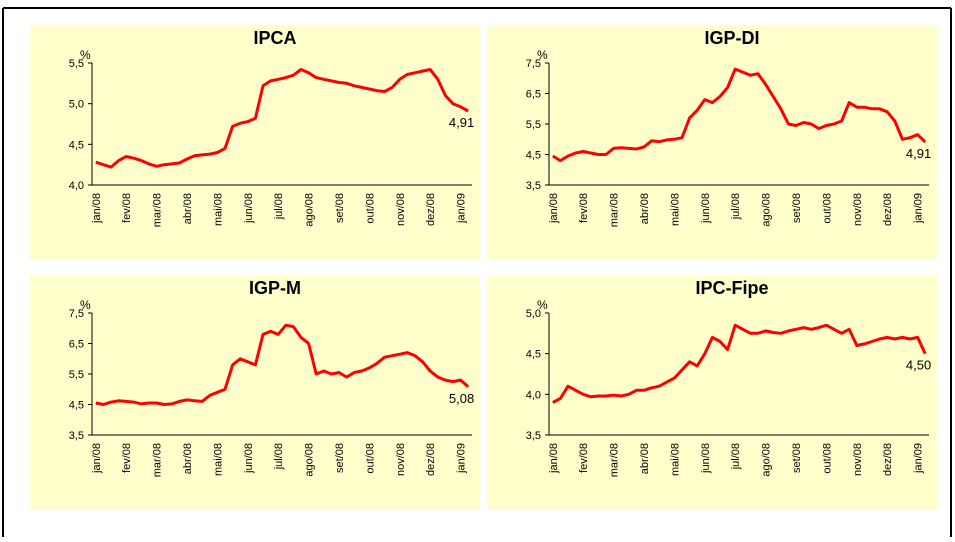 This screenshot has width=955, height=542. What do you see at coordinates (918, 365) in the screenshot?
I see `value-label: 4,50` at bounding box center [918, 365].